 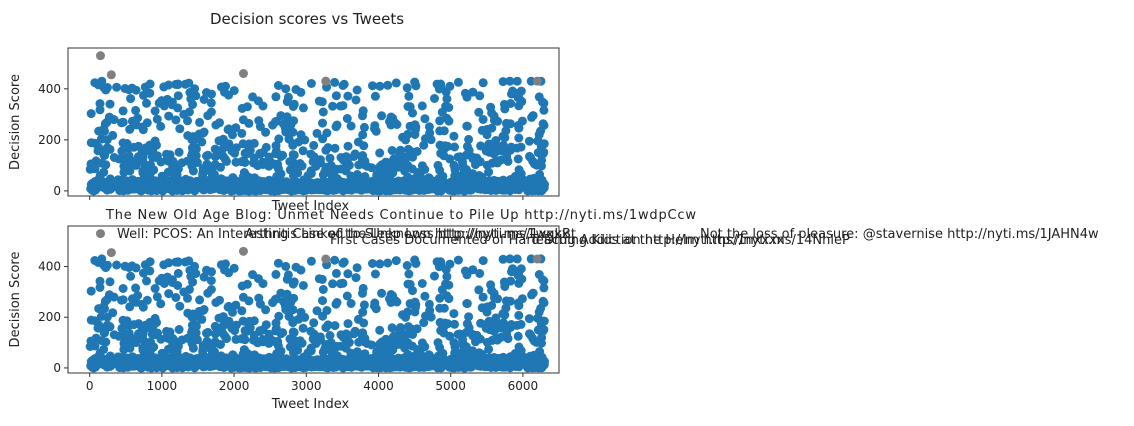 What do you see at coordinates (317, 301) in the screenshot?
I see `scatter-points` at bounding box center [317, 301].